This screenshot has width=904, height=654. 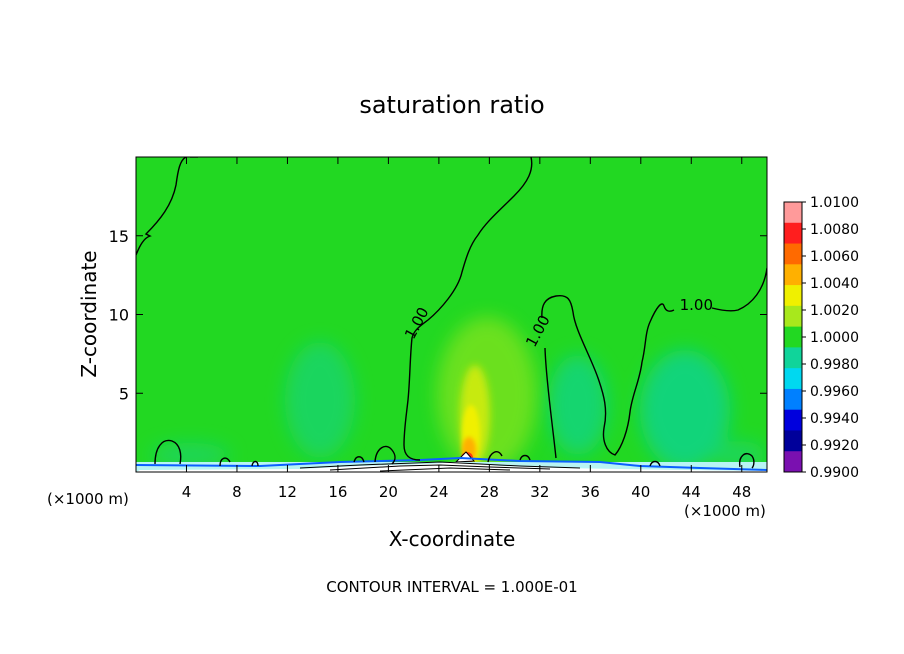 I want to click on x-tick-label: 32, so click(x=539, y=492).